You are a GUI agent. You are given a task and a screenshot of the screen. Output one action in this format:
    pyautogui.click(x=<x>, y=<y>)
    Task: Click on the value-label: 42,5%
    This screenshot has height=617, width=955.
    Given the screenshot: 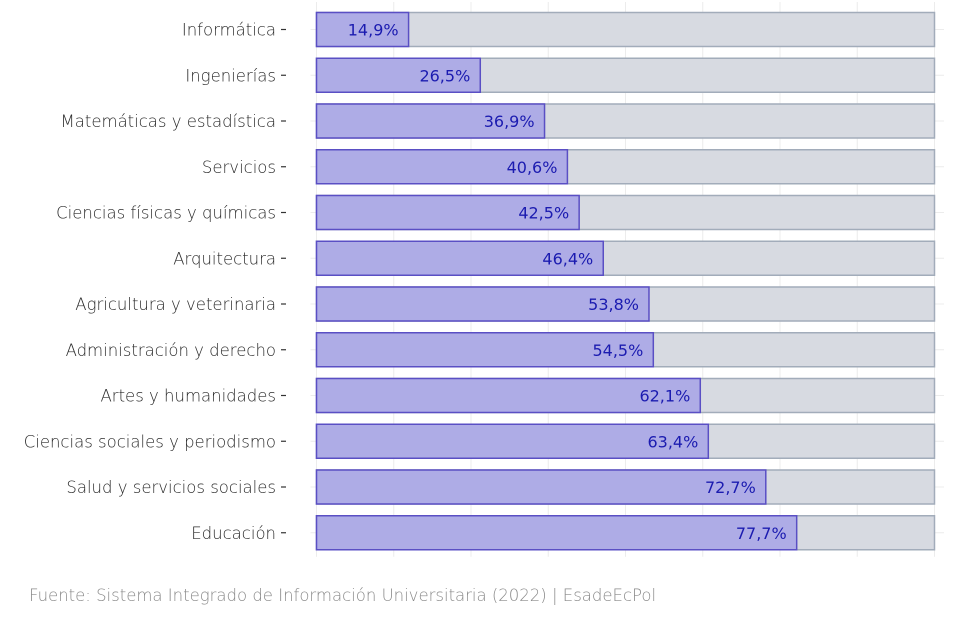 What is the action you would take?
    pyautogui.click(x=543, y=213)
    